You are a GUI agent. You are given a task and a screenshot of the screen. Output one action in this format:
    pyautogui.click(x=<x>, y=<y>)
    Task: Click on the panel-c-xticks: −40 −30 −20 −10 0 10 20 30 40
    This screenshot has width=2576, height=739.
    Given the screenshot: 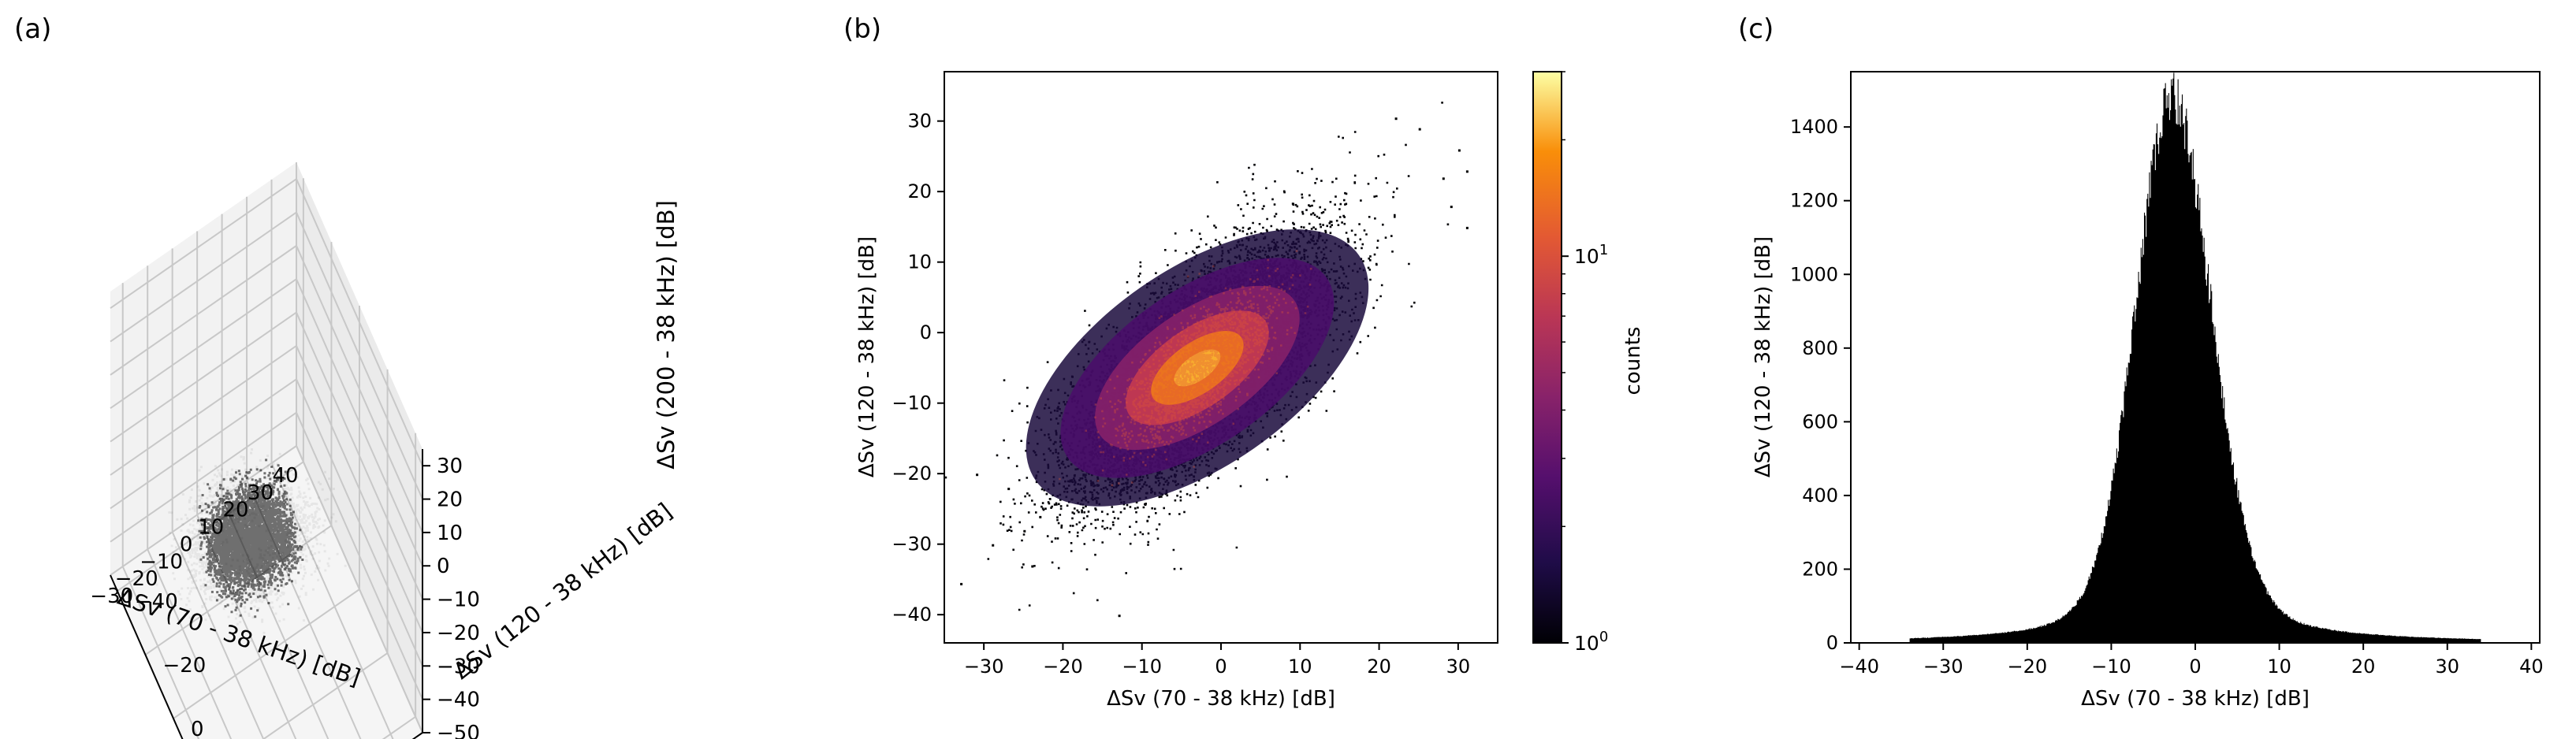 What is the action you would take?
    pyautogui.click(x=2191, y=660)
    